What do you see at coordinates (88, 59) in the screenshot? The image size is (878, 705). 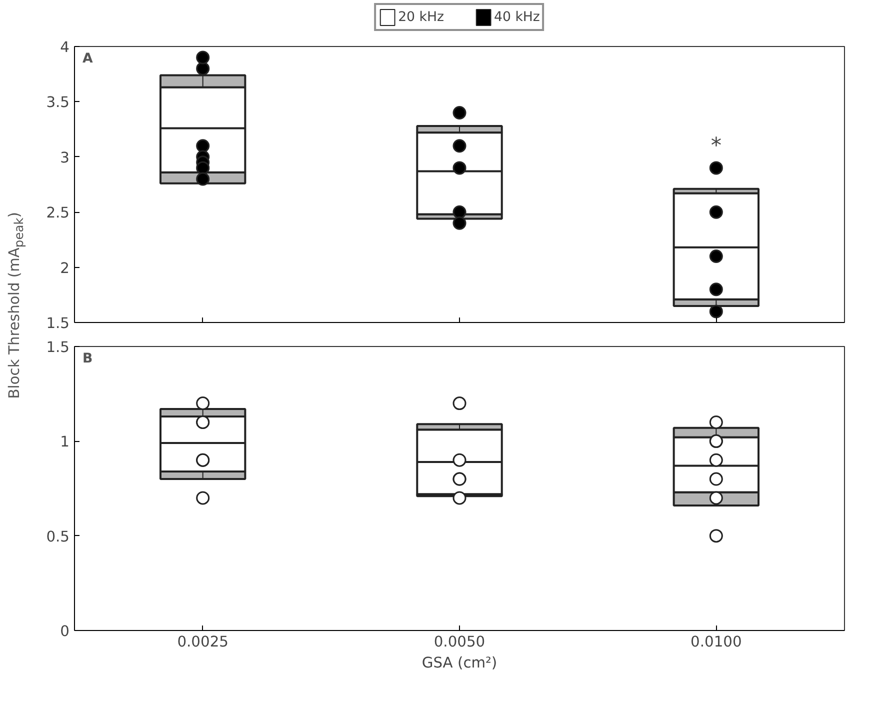 I see `chart-title: A` at bounding box center [88, 59].